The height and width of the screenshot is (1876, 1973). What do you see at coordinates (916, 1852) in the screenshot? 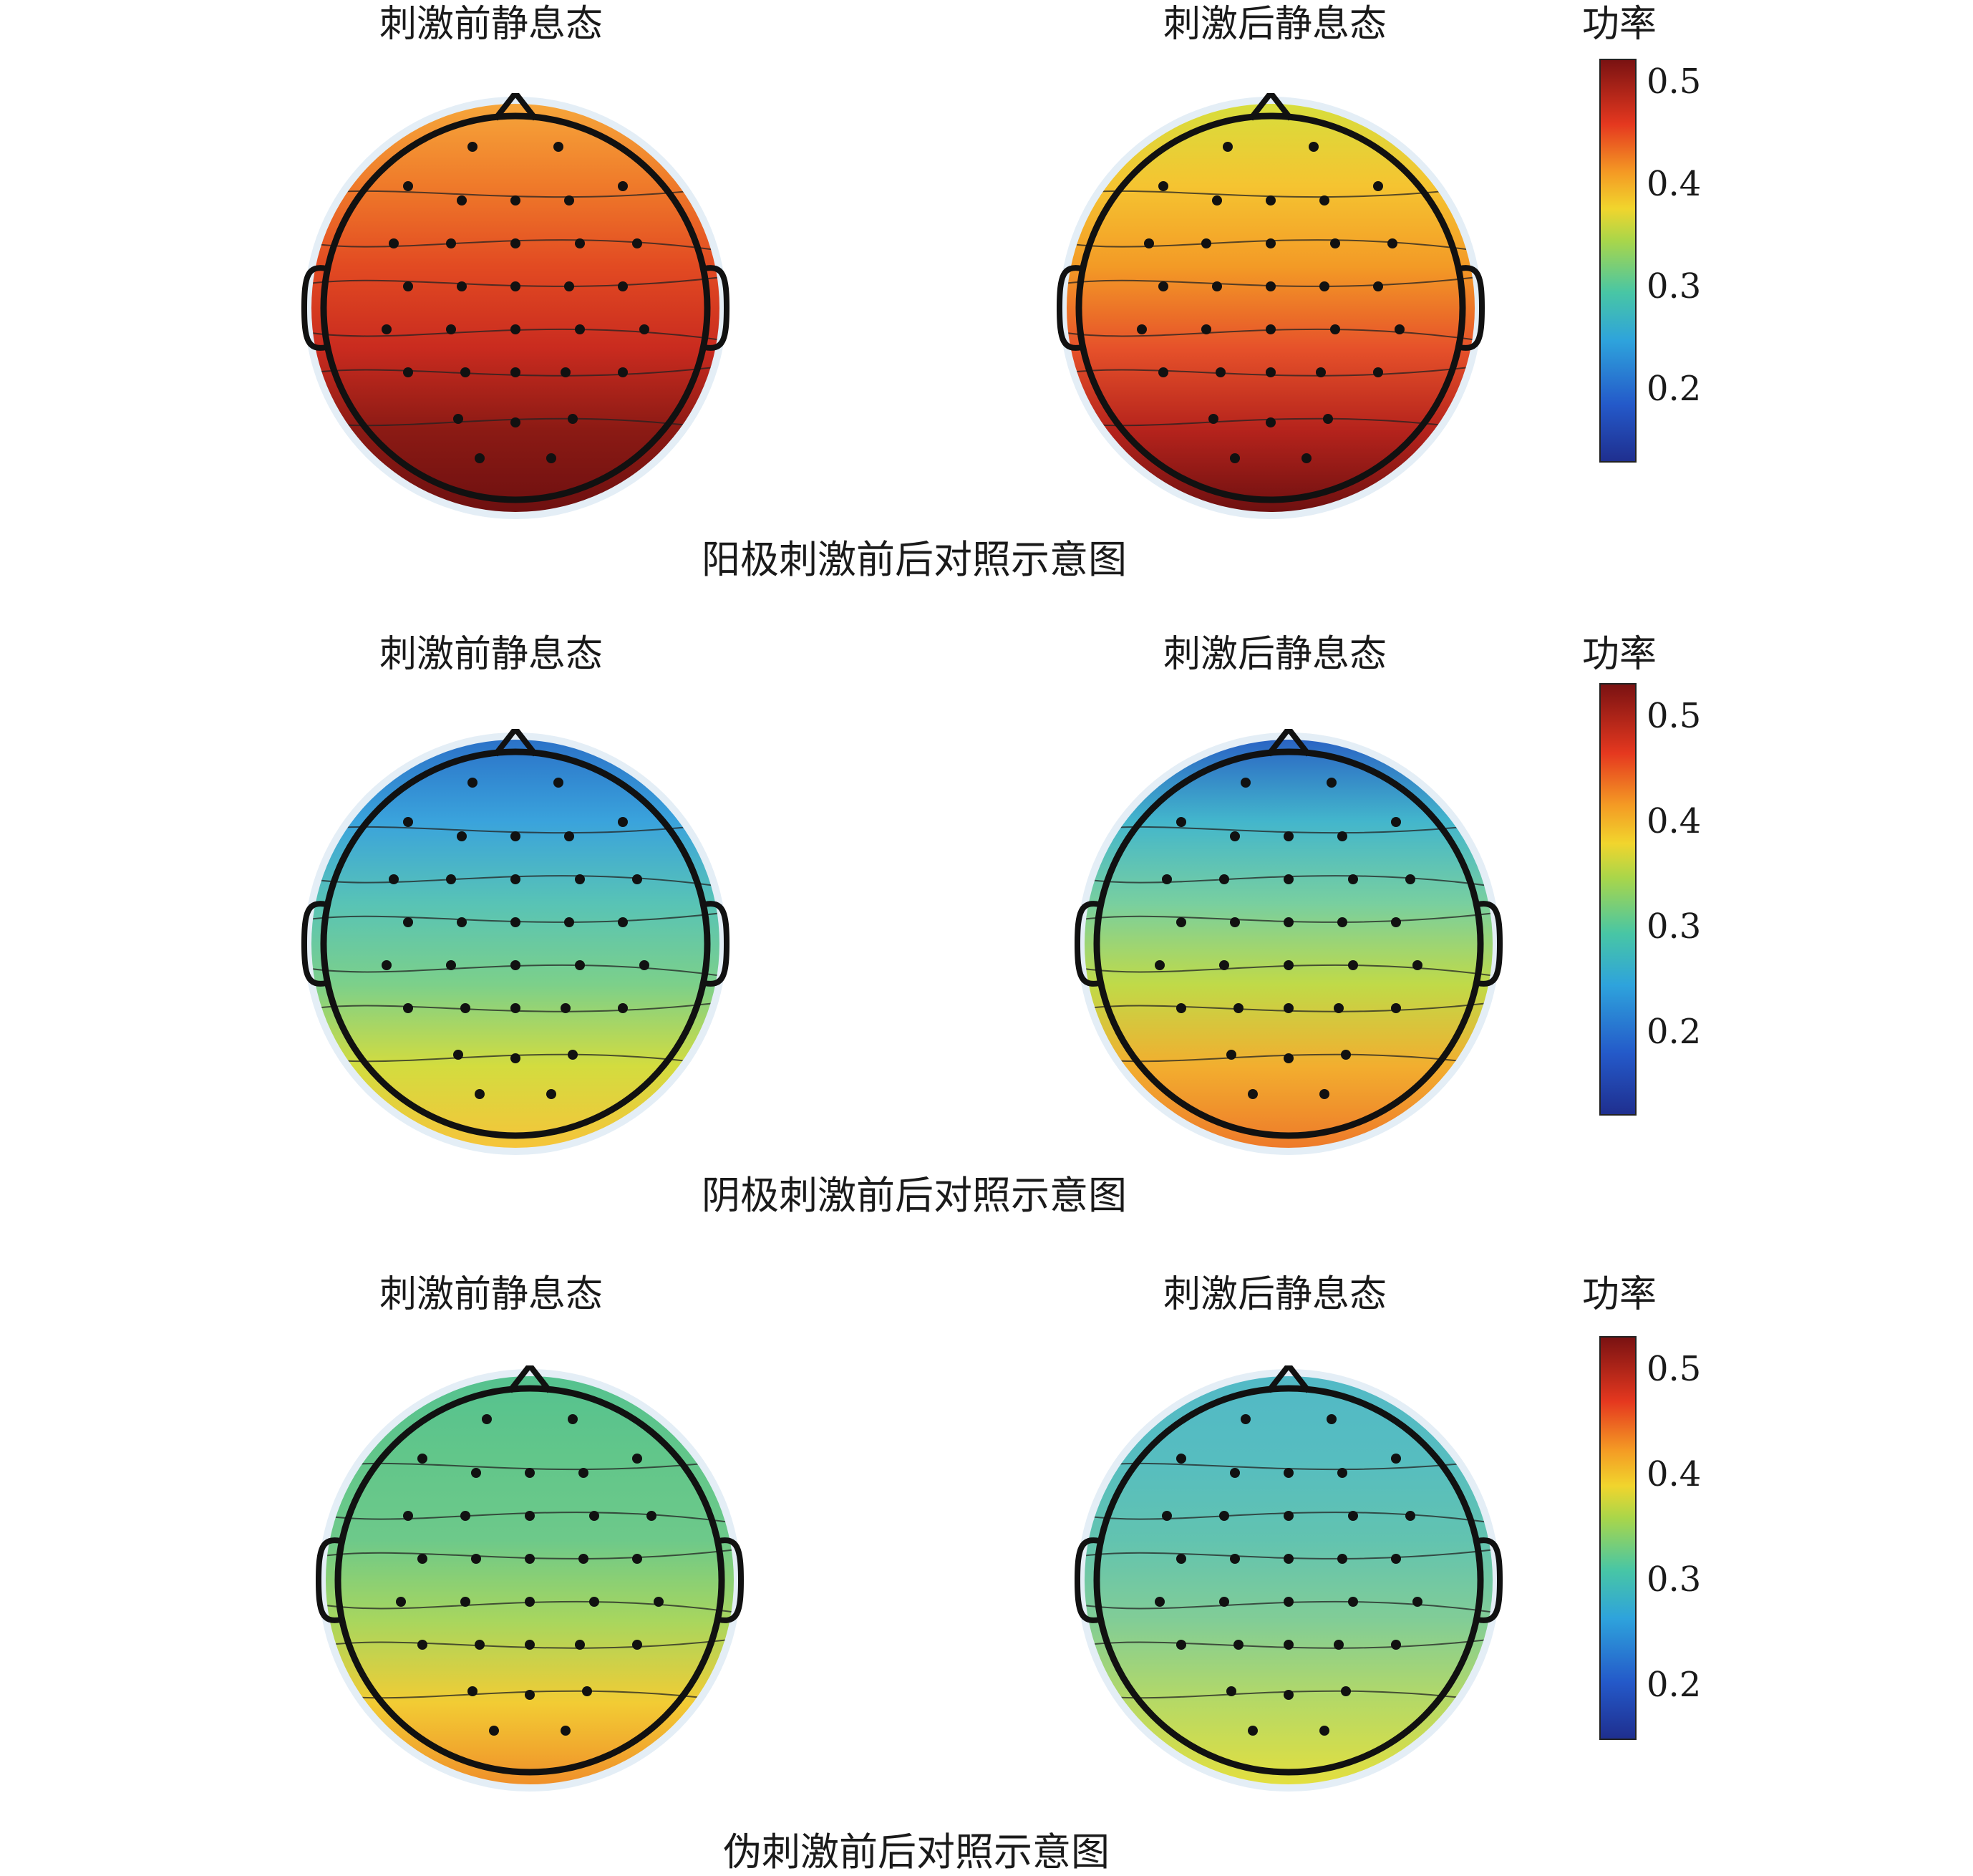
I see `caption-sham: 伪刺激前后对照示意图` at bounding box center [916, 1852].